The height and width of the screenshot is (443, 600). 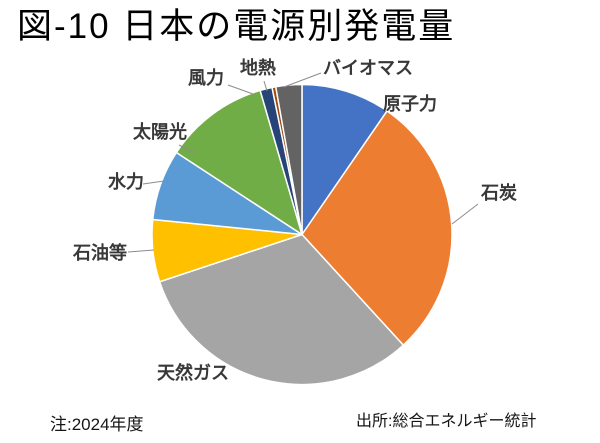 What do you see at coordinates (126, 182) in the screenshot?
I see `slice-label-hydro: 水力` at bounding box center [126, 182].